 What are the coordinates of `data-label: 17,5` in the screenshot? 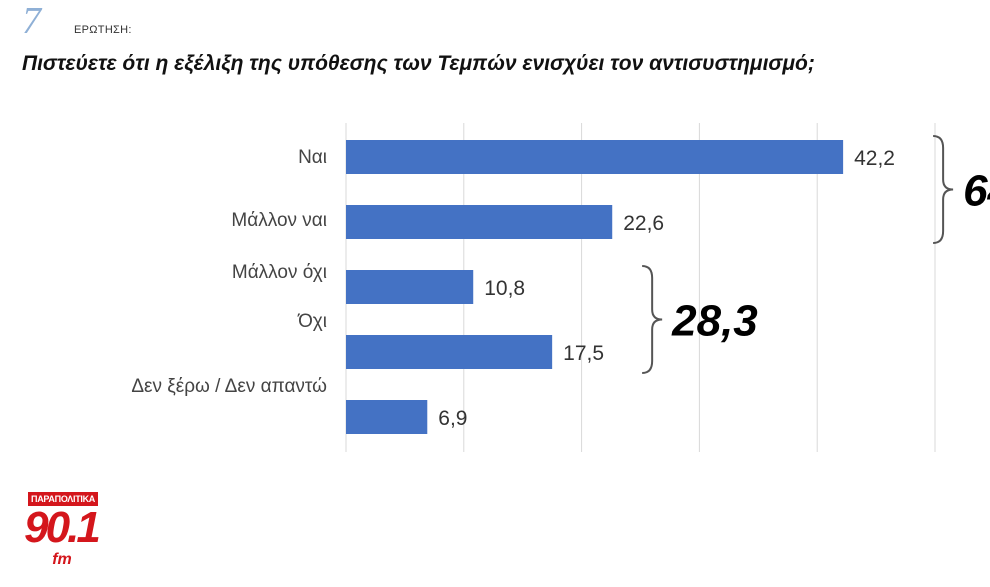 It's located at (583, 353).